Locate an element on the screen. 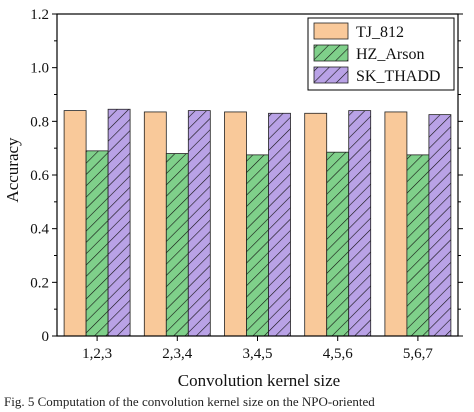 This screenshot has width=474, height=412. x-tick-label: 4,5,6 is located at coordinates (338, 354).